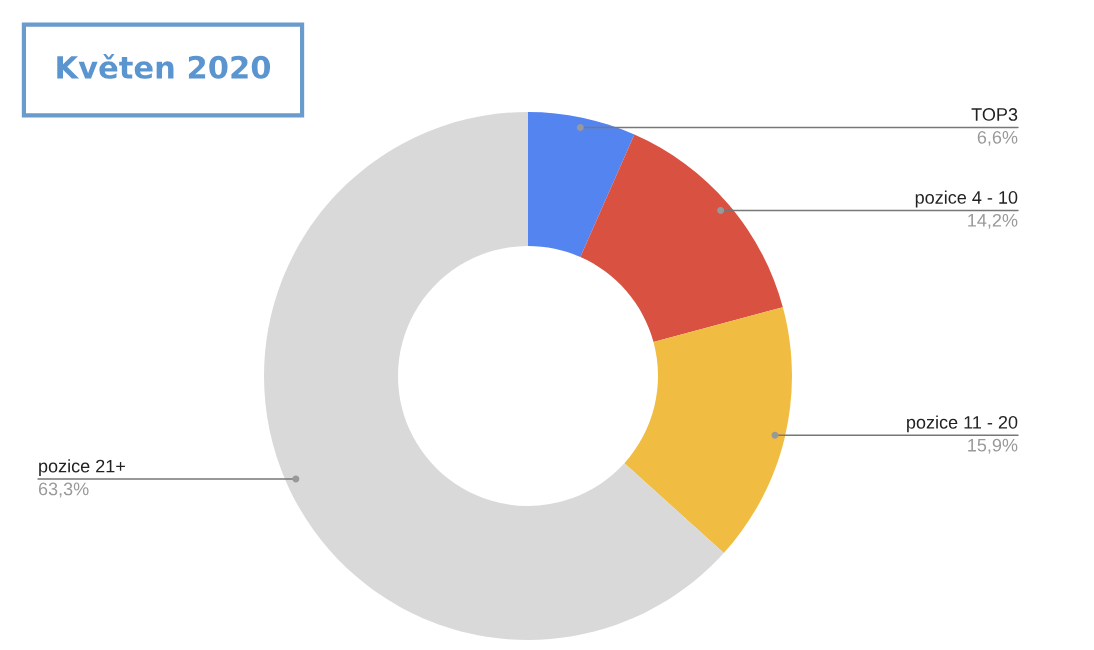 The image size is (1094, 650). I want to click on slice-label: pozice 11 - 20, so click(962, 424).